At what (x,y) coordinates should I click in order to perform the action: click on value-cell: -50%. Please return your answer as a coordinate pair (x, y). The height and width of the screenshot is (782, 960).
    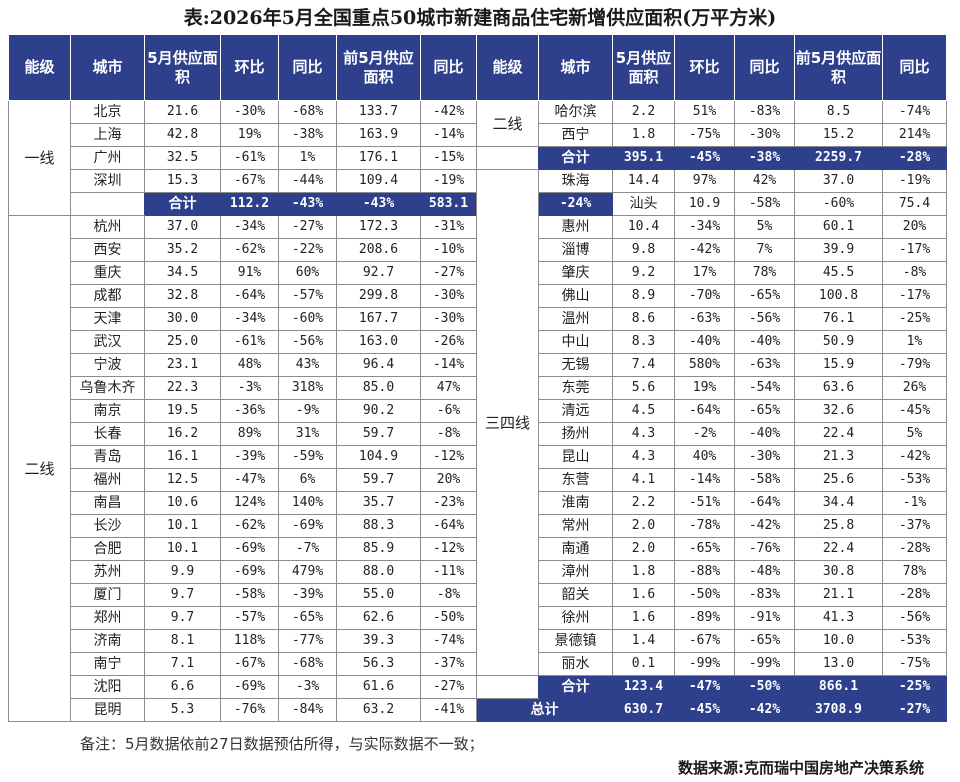
    Looking at the image, I should click on (704, 595).